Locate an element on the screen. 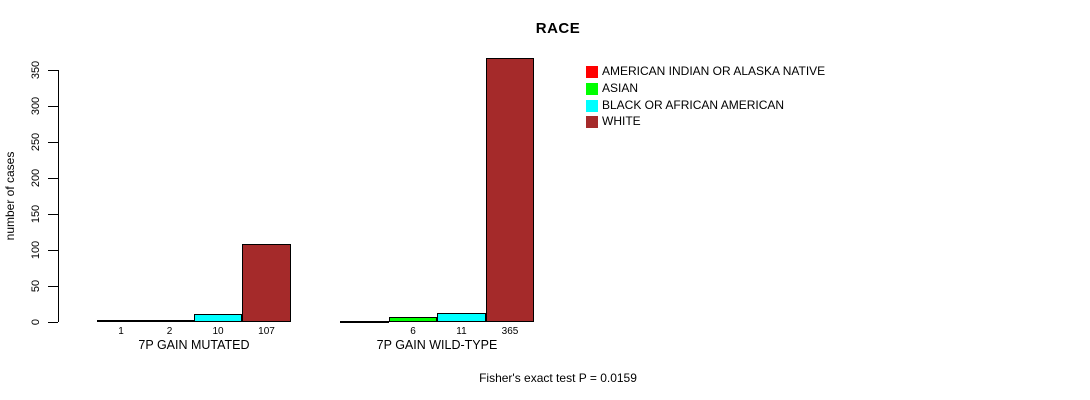 The width and height of the screenshot is (1090, 400). y-tick-label: 250 is located at coordinates (36, 142).